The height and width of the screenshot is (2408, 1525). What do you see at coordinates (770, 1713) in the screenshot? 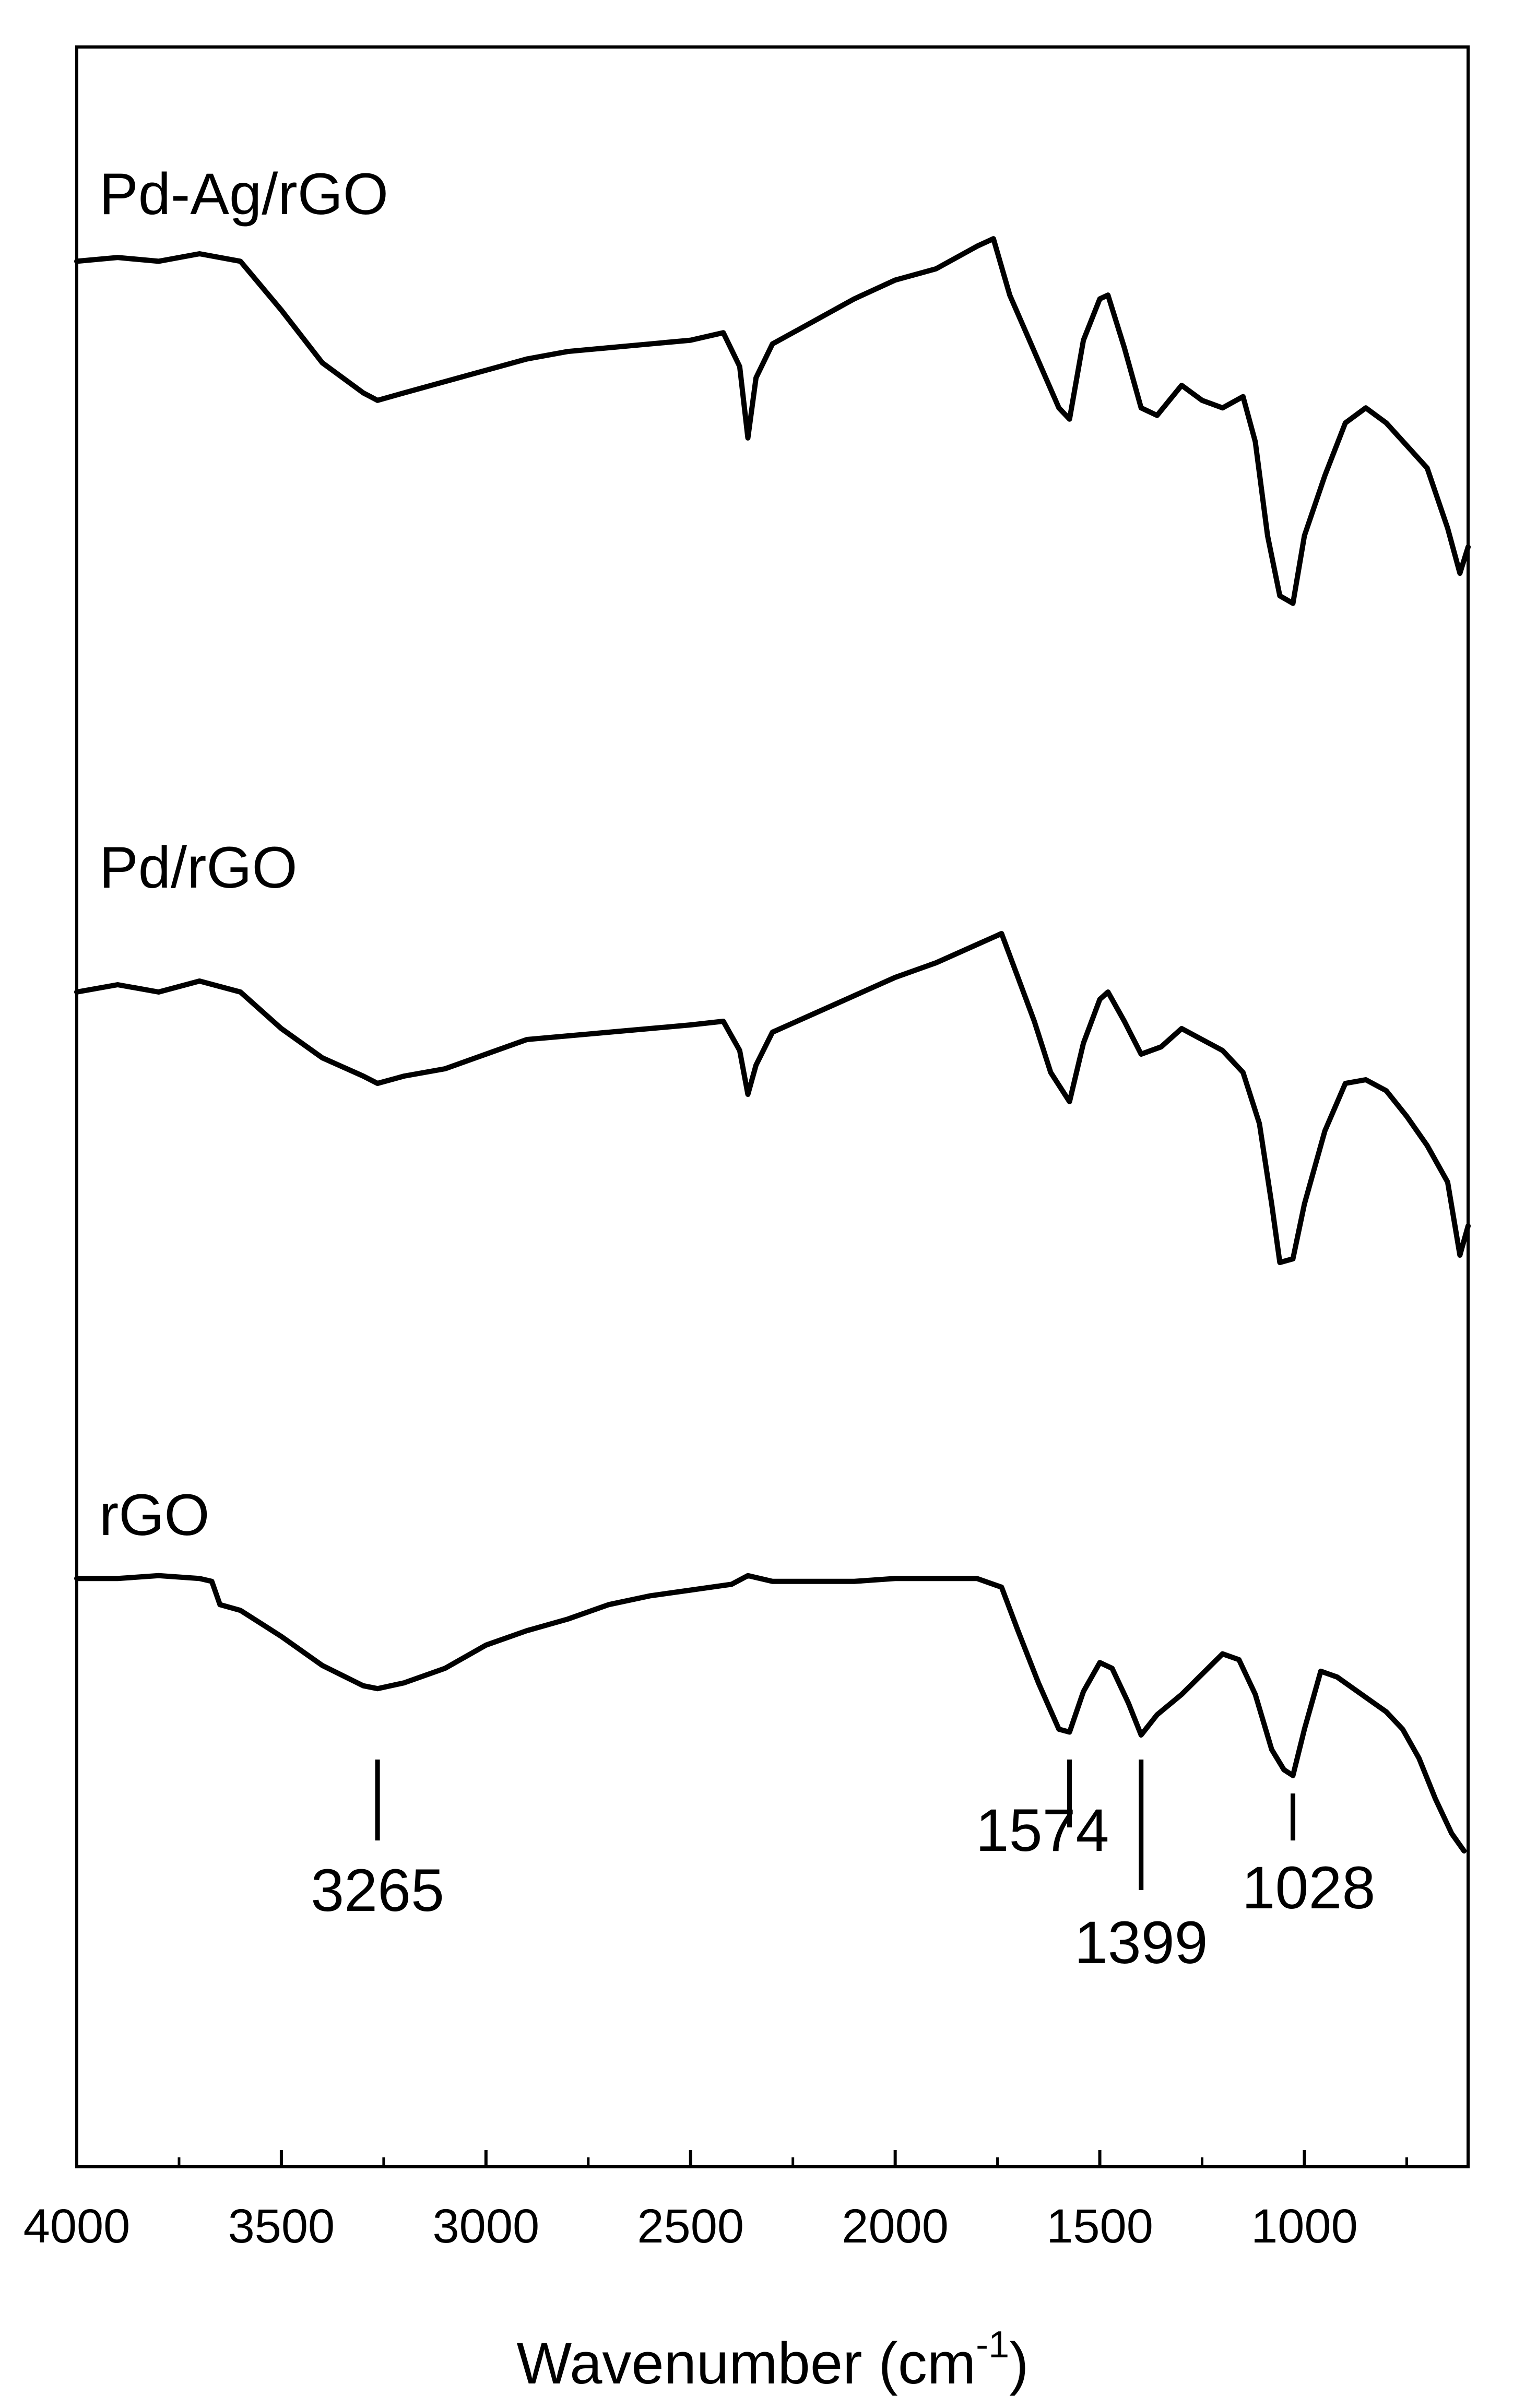
I see `series-line-rgo` at bounding box center [770, 1713].